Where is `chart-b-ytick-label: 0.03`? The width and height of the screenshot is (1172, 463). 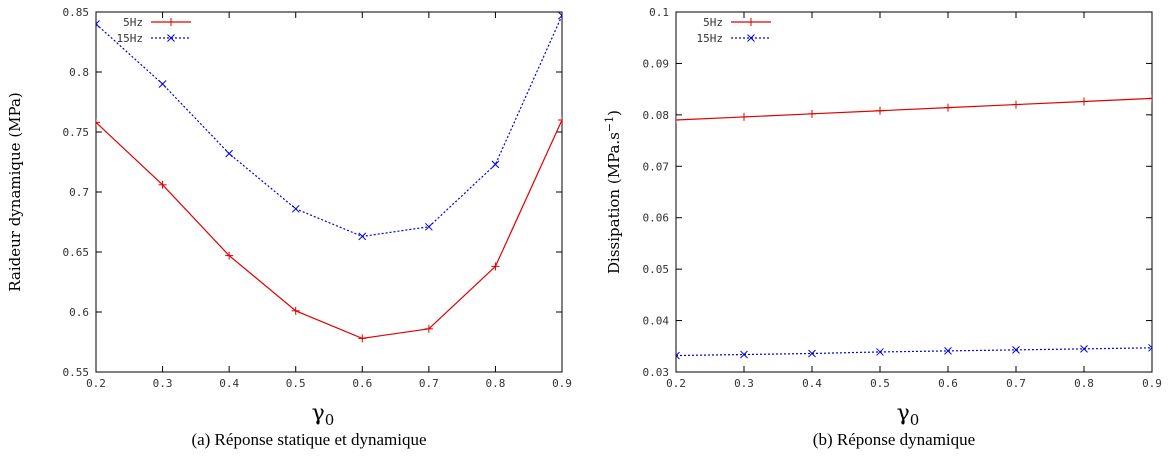 chart-b-ytick-label: 0.03 is located at coordinates (656, 372).